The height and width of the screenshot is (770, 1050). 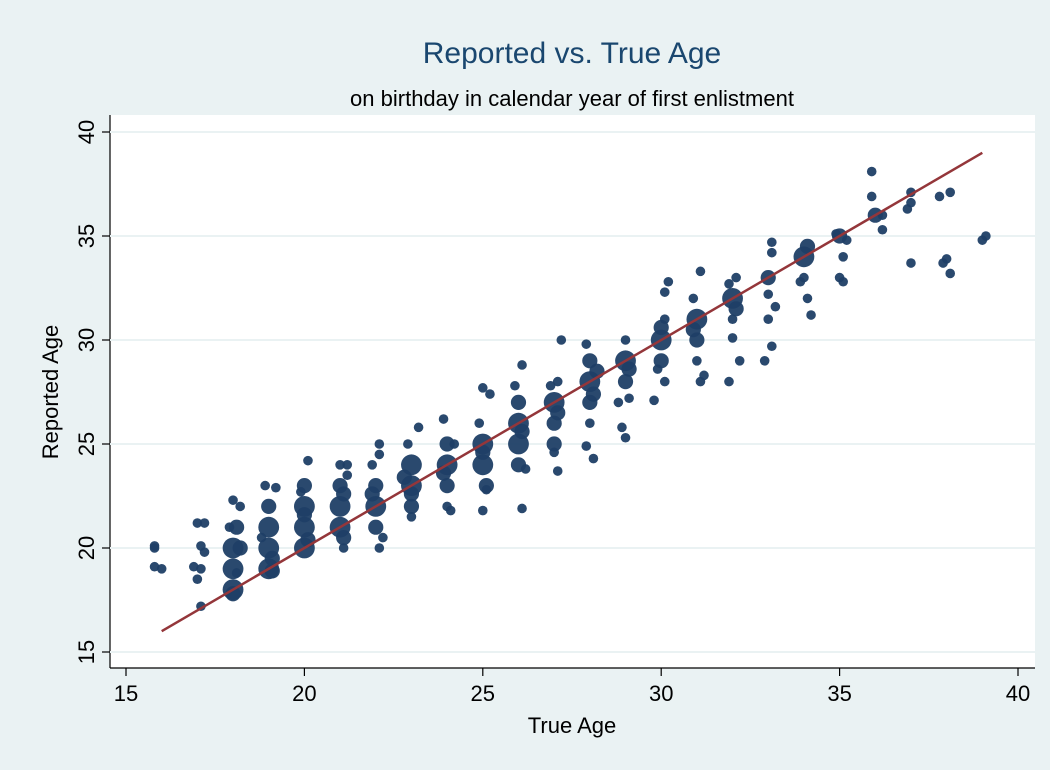 What do you see at coordinates (86, 236) in the screenshot?
I see `y-tick-label: 35` at bounding box center [86, 236].